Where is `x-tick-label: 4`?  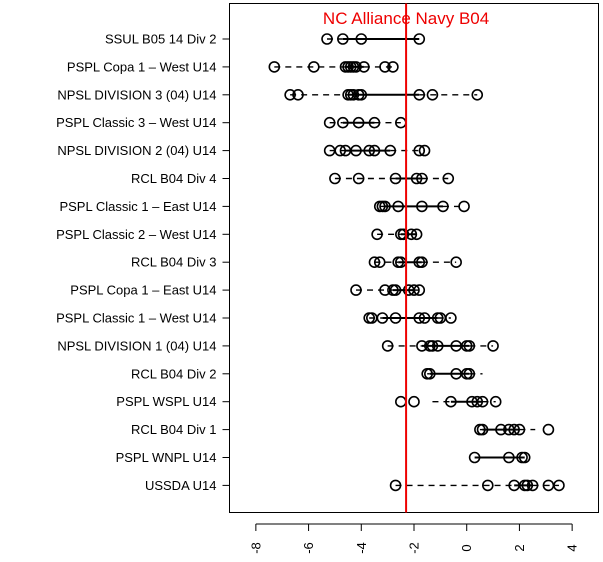 x-tick-label: 4 is located at coordinates (572, 547).